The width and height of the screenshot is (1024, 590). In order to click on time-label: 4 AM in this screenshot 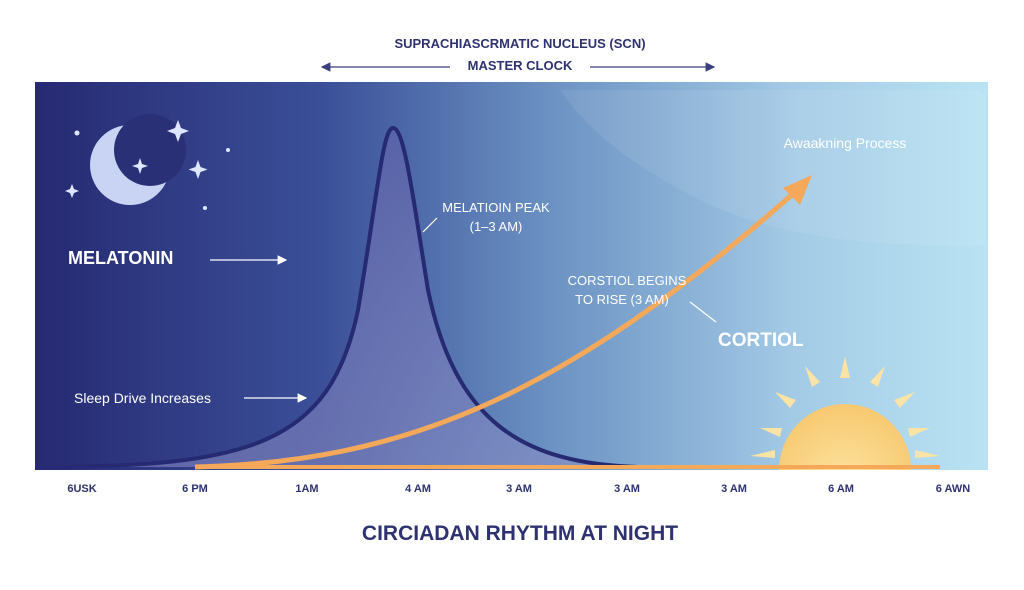, I will do `click(418, 489)`.